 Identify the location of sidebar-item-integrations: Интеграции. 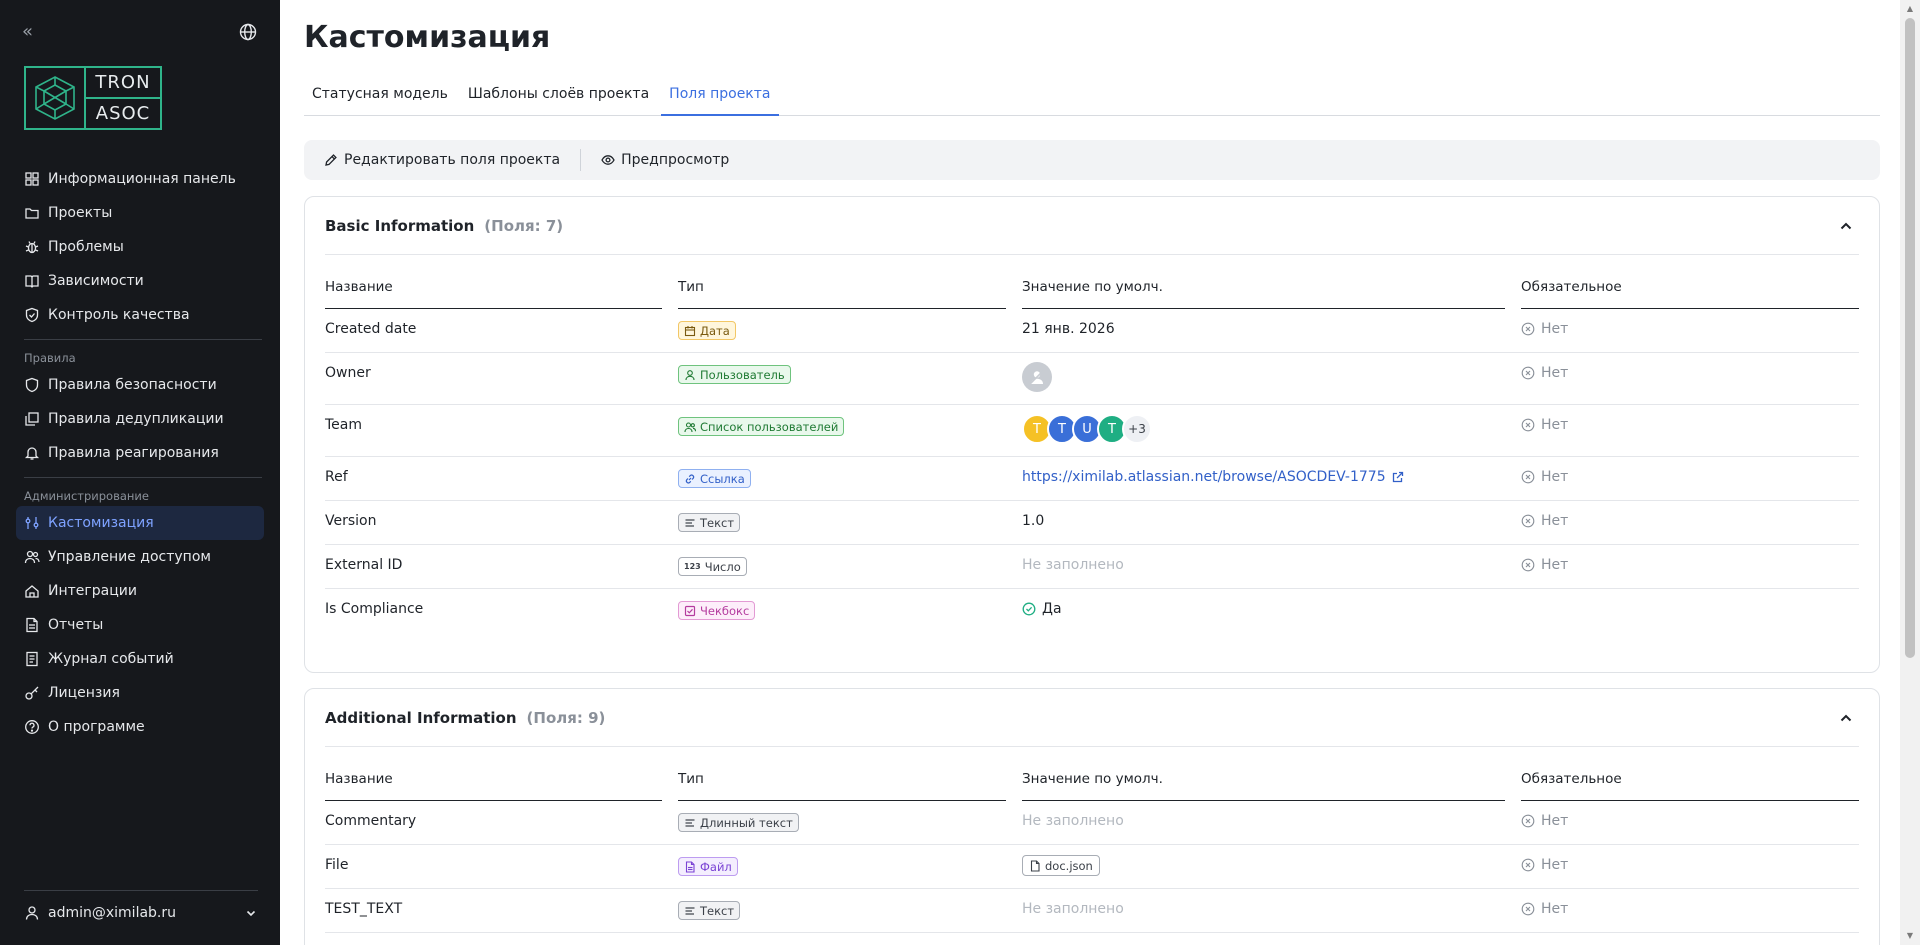
(140, 591).